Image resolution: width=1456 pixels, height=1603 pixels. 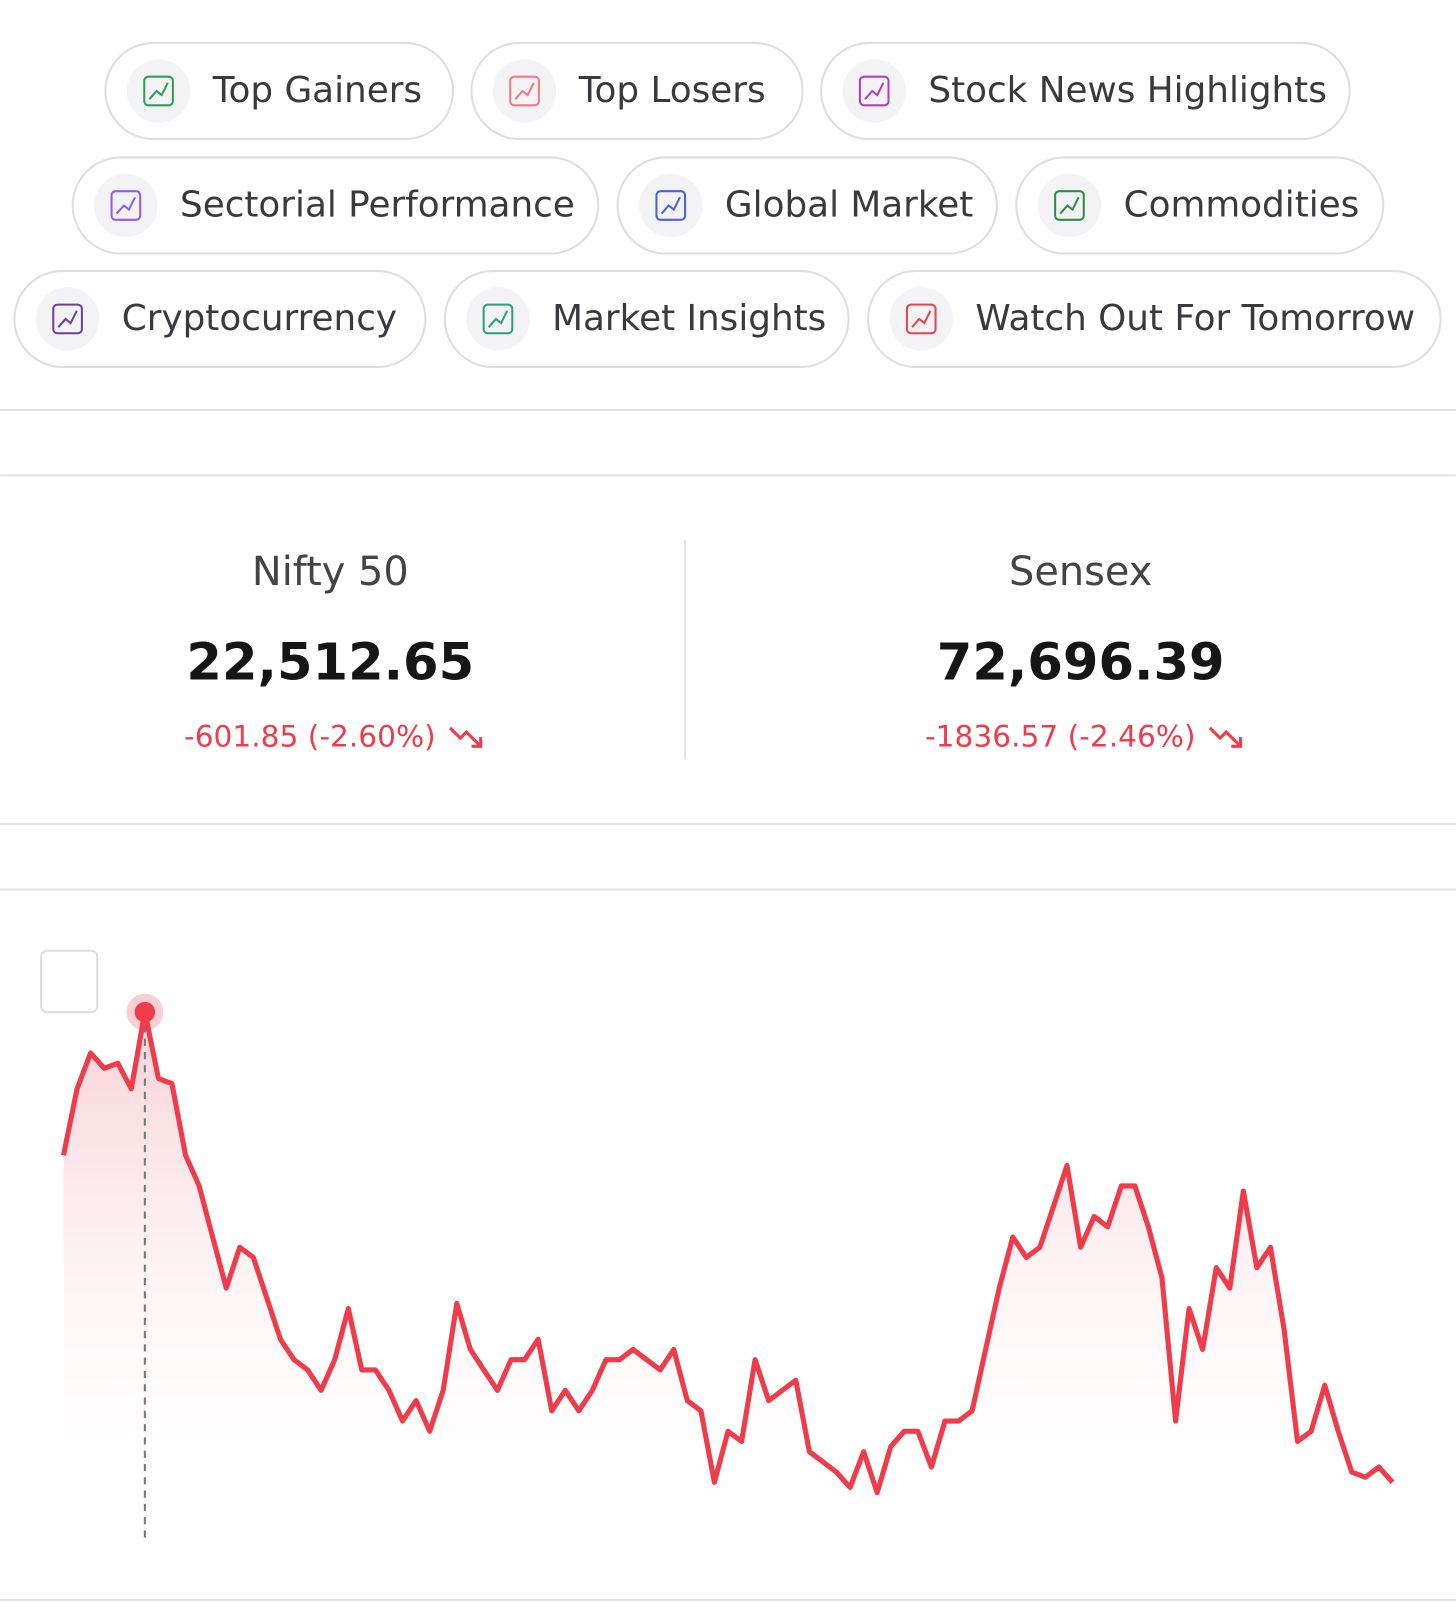 What do you see at coordinates (317, 90) in the screenshot?
I see `pill-label: Top Gainers` at bounding box center [317, 90].